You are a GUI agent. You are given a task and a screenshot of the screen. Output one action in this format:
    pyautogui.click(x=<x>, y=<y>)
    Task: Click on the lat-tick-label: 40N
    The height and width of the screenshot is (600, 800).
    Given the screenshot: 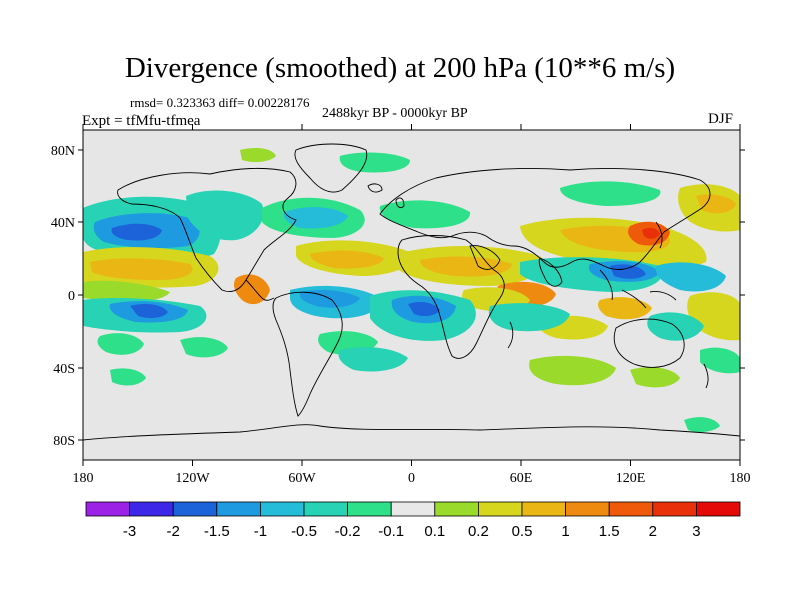 What is the action you would take?
    pyautogui.click(x=63, y=223)
    